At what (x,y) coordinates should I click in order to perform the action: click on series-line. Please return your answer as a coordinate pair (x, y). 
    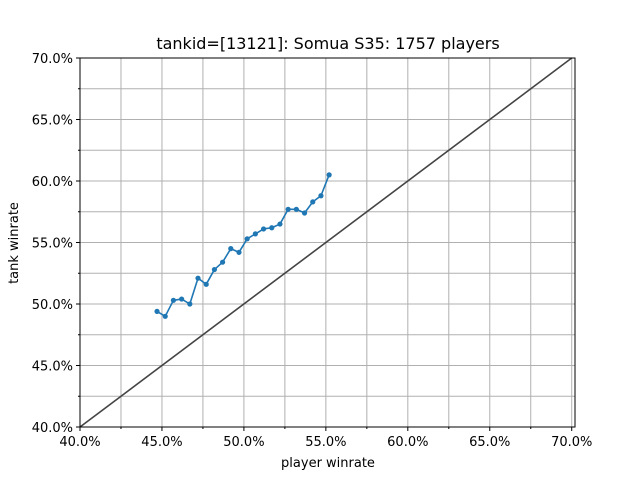
    Looking at the image, I should click on (243, 246).